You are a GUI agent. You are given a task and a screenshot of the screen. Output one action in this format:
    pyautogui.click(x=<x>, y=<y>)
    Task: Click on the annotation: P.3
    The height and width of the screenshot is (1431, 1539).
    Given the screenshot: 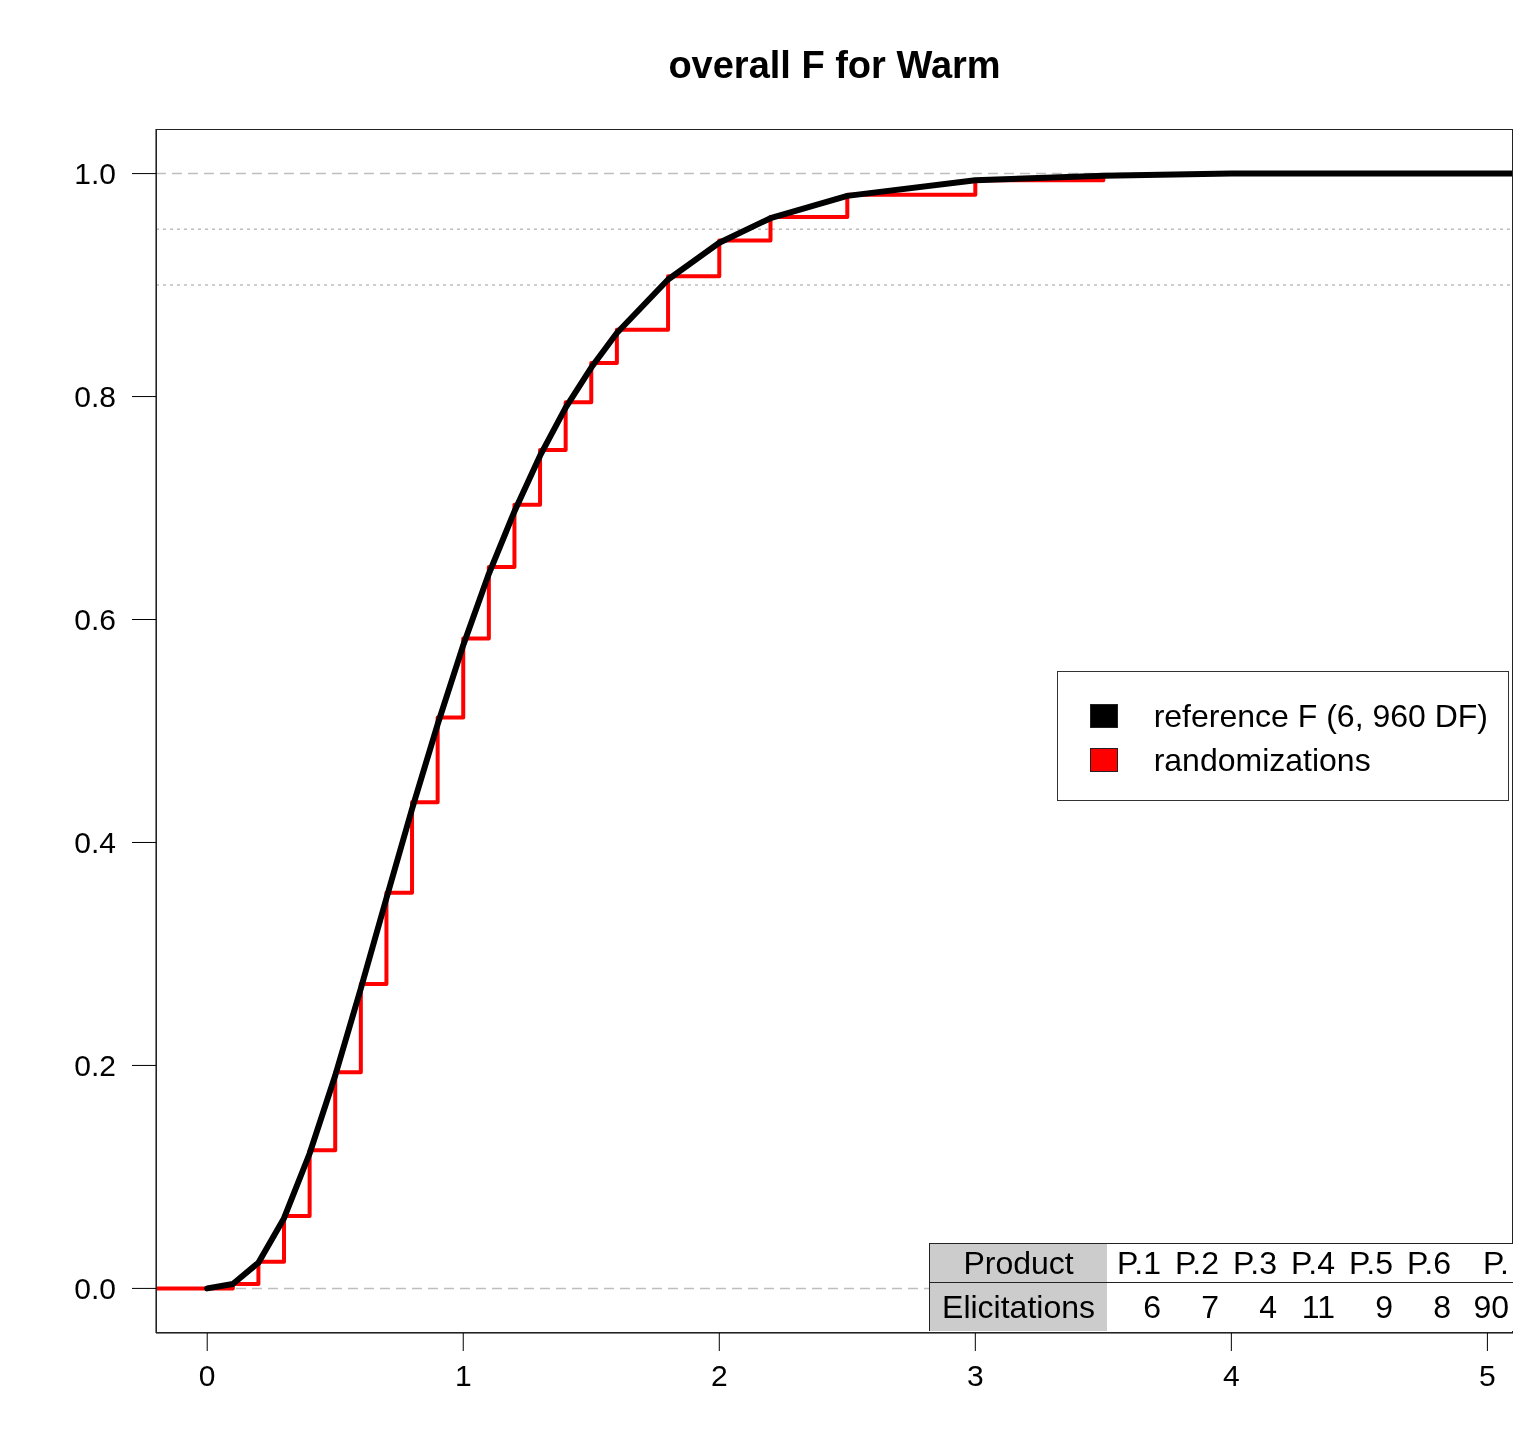 What is the action you would take?
    pyautogui.click(x=1252, y=1263)
    